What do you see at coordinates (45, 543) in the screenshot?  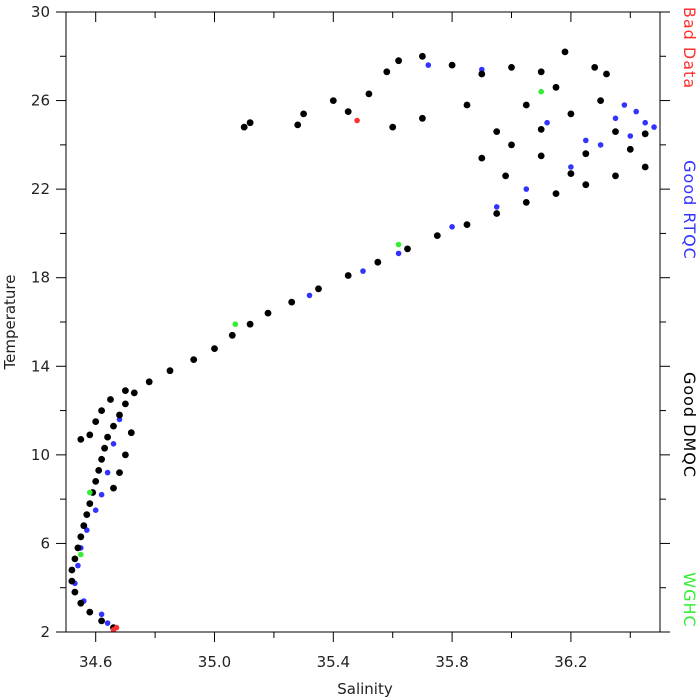 I see `y-tick-label: 6` at bounding box center [45, 543].